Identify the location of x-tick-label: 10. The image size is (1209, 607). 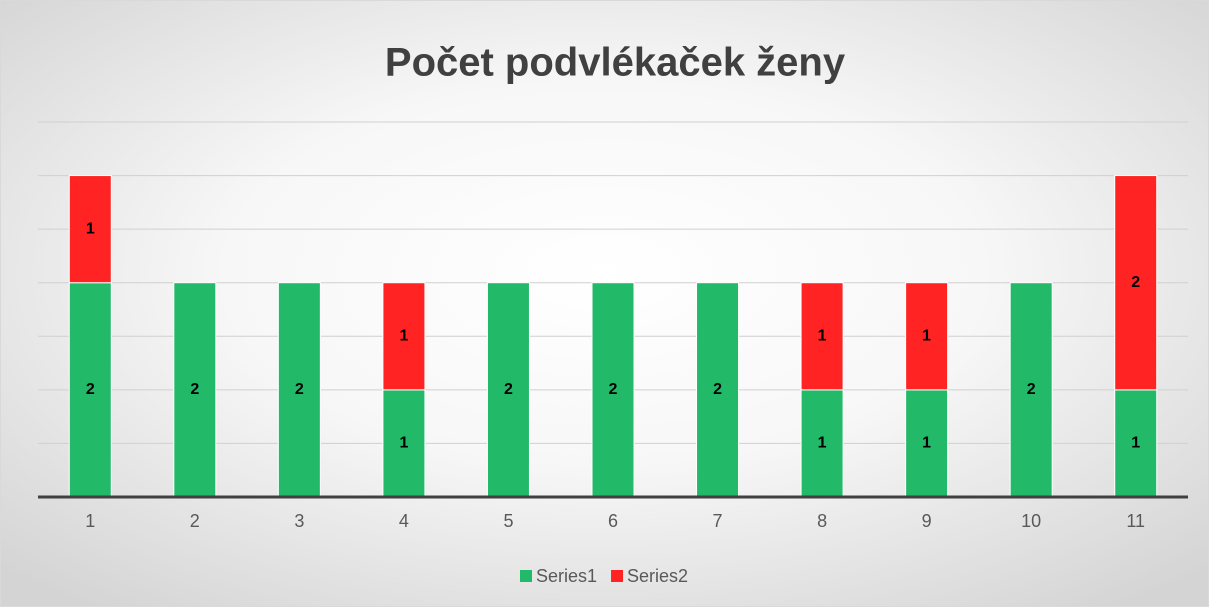
(1031, 521).